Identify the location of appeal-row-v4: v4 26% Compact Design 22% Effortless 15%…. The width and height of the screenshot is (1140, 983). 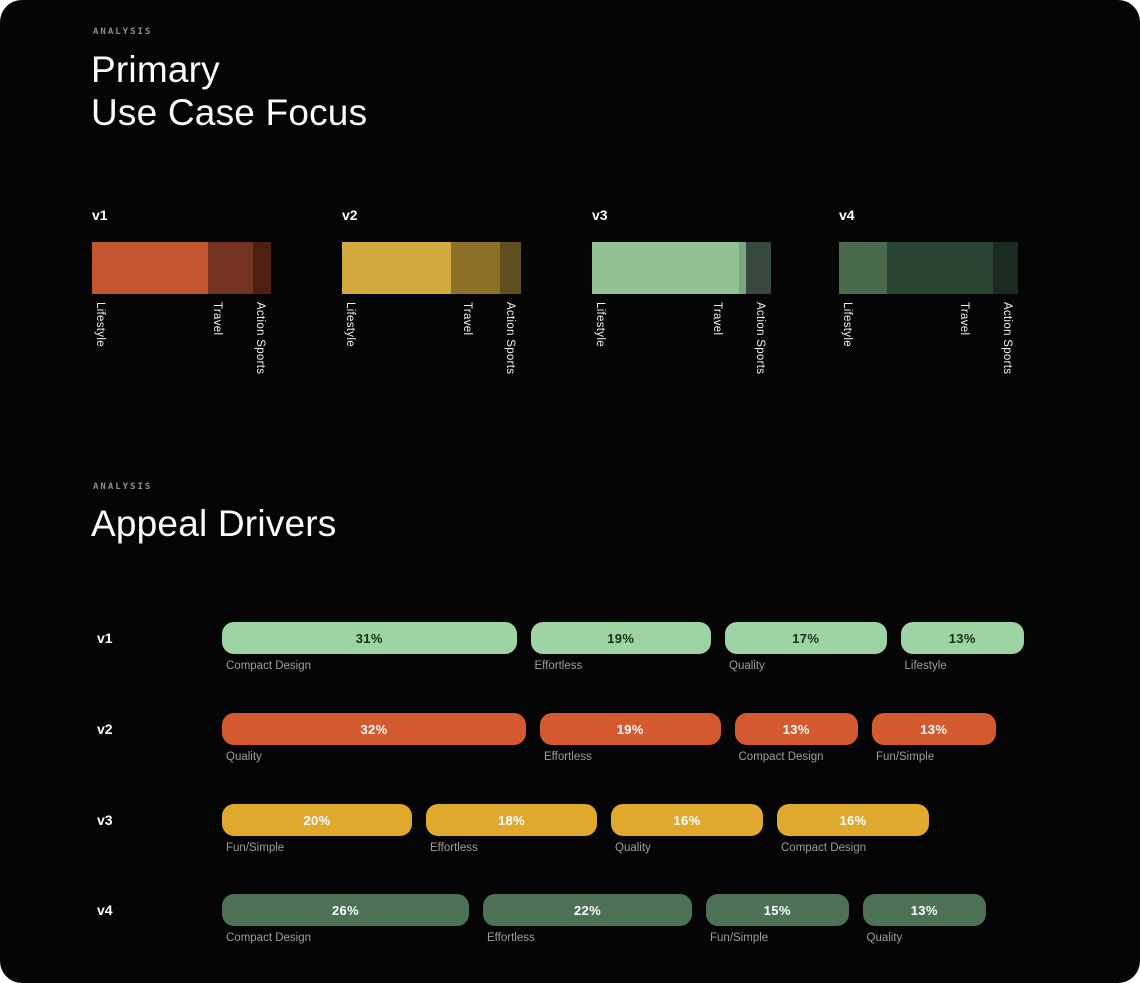
(570, 924).